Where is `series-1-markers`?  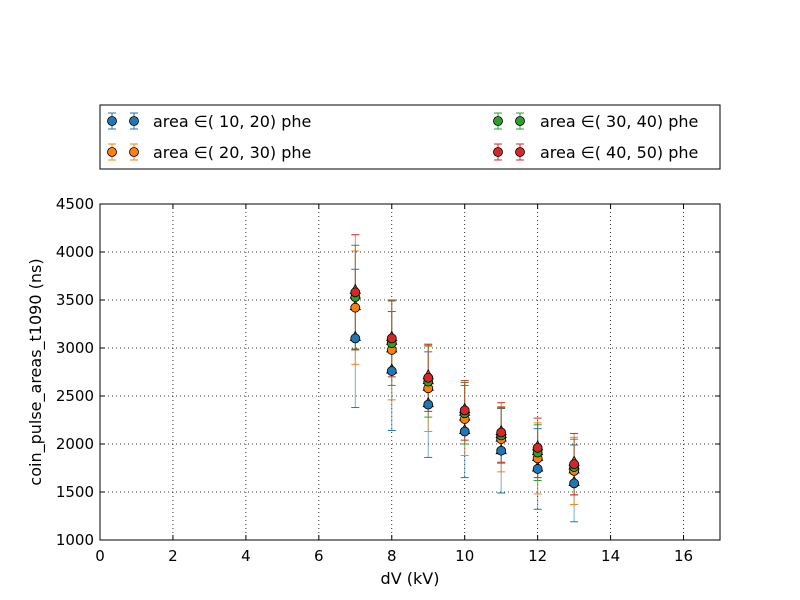 series-1-markers is located at coordinates (464, 409).